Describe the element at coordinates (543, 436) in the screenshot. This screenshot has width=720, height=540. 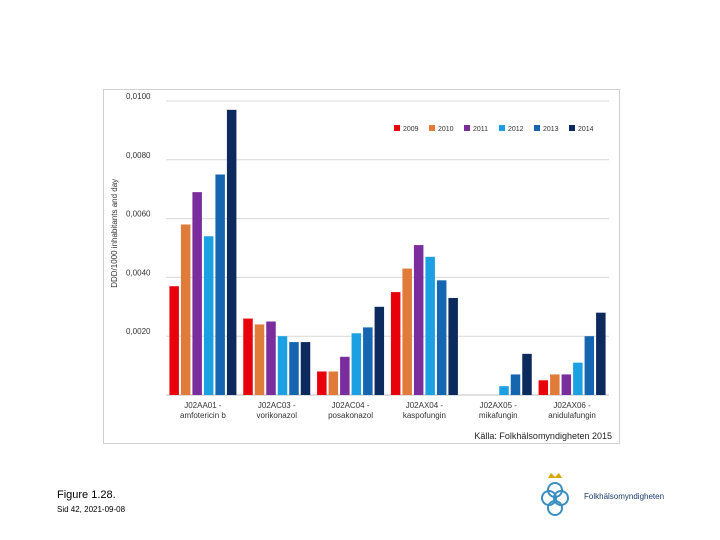
I see `source-note: Källa: Folkhälsomyndigheten 2015` at that location.